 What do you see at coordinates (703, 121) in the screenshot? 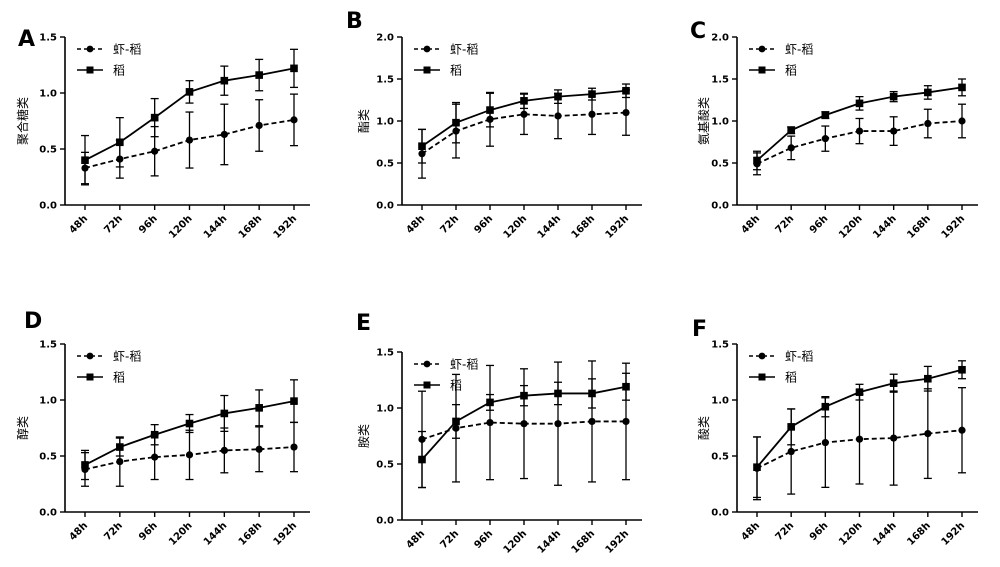
I see `y-axis-label: 氨基酸类` at bounding box center [703, 121].